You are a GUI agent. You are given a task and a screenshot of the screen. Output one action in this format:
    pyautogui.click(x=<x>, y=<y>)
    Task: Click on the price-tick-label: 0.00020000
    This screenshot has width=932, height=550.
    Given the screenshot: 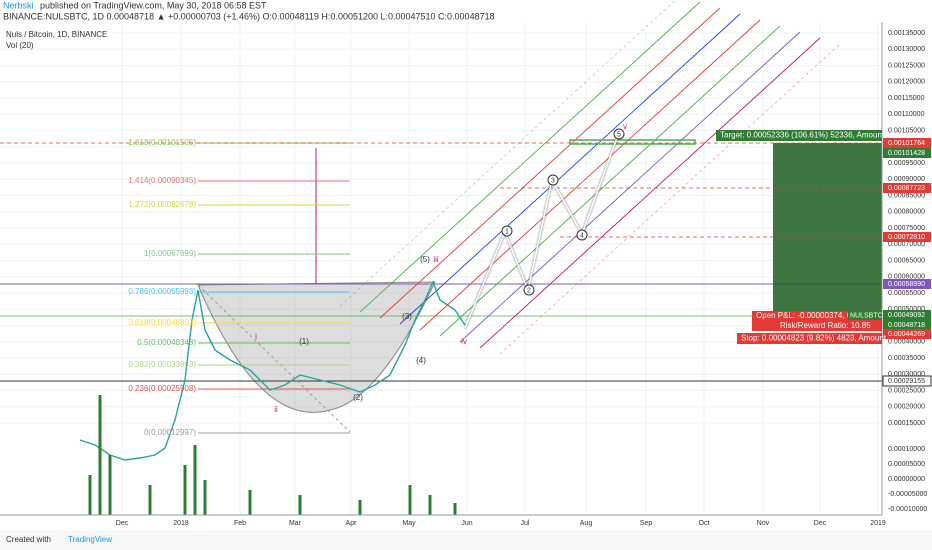 What is the action you would take?
    pyautogui.click(x=906, y=407)
    